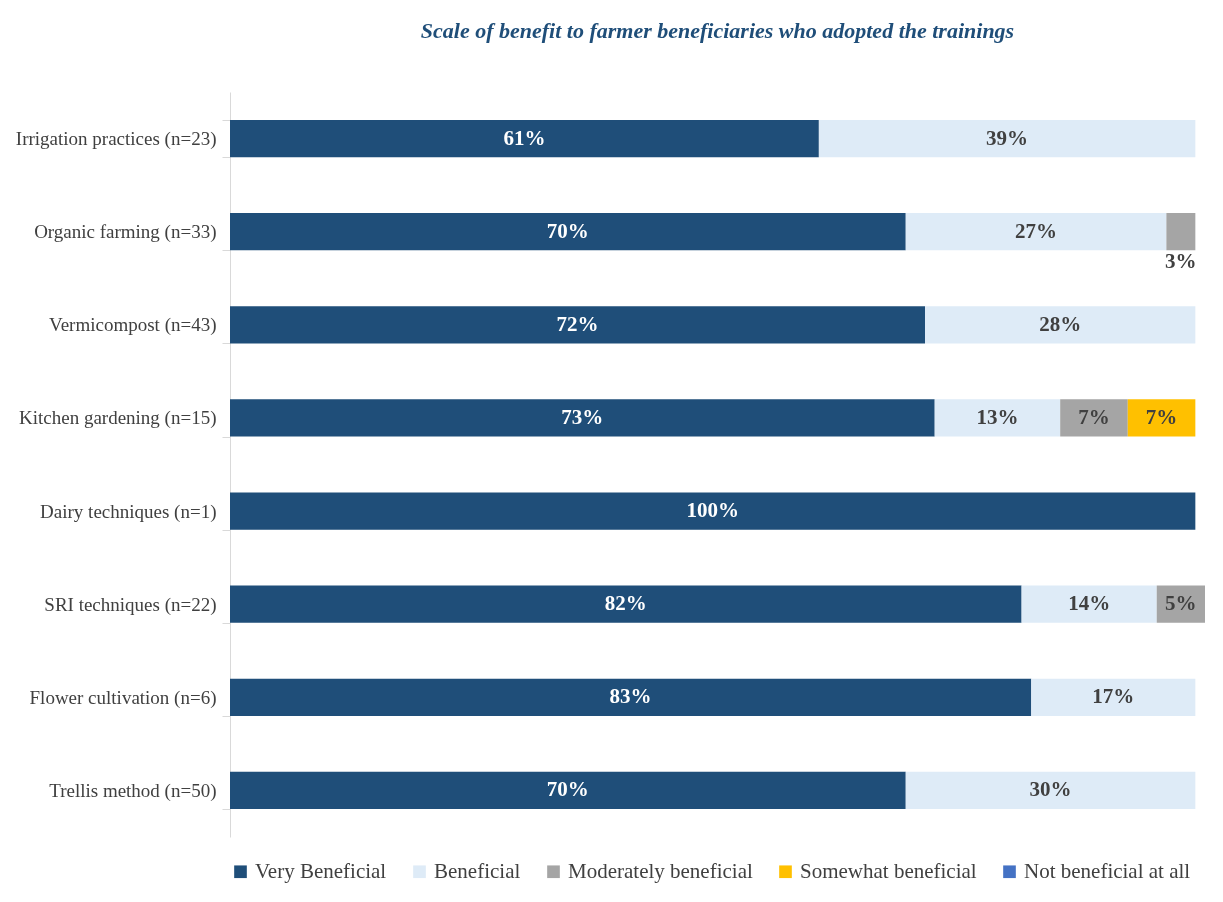 This screenshot has width=1223, height=902. What do you see at coordinates (123, 697) in the screenshot?
I see `y-tick-label: Flower cultivation (n=6)` at bounding box center [123, 697].